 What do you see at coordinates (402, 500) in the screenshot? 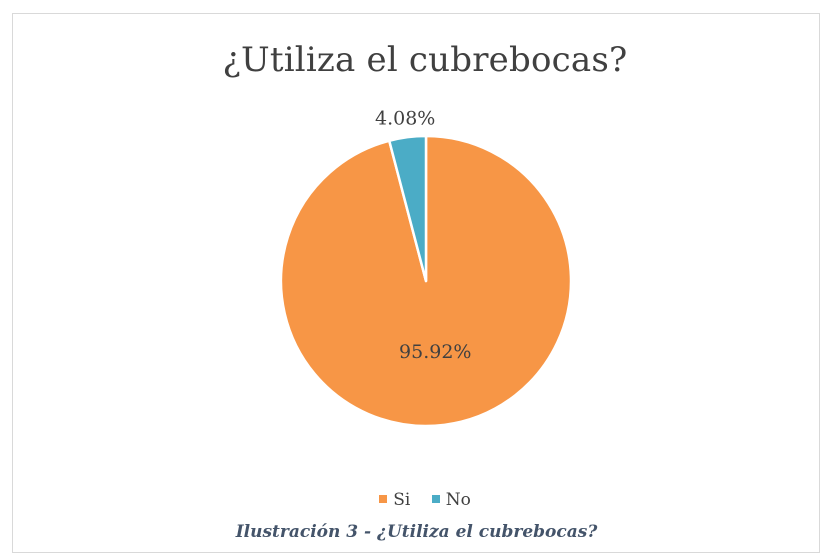
I see `legend-label-si: Si` at bounding box center [402, 500].